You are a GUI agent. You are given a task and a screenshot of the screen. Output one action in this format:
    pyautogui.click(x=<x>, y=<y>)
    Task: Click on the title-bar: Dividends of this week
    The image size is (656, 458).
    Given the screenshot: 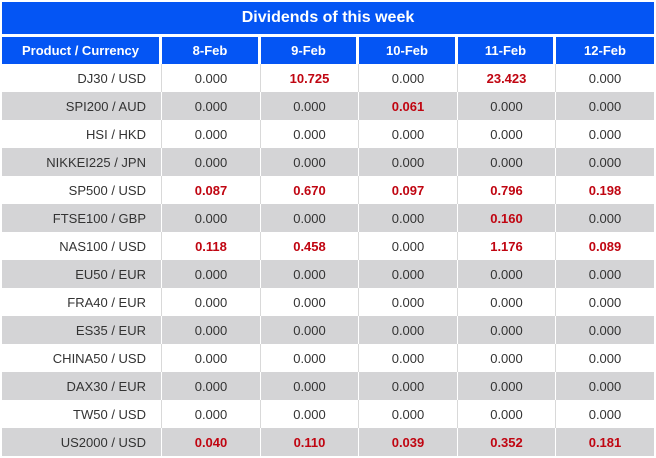 What is the action you would take?
    pyautogui.click(x=328, y=18)
    